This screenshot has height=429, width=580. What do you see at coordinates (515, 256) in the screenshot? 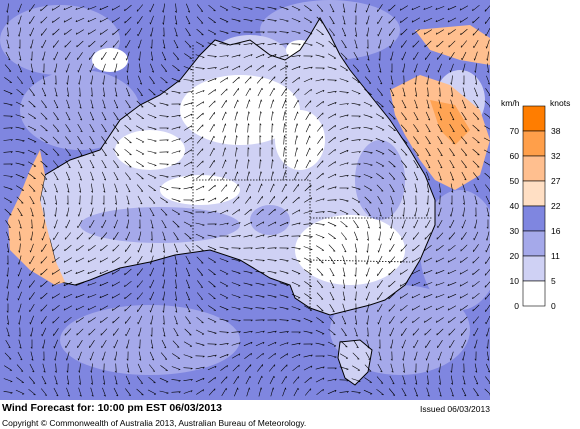
I see `legend-kmh-label: 20` at bounding box center [515, 256].